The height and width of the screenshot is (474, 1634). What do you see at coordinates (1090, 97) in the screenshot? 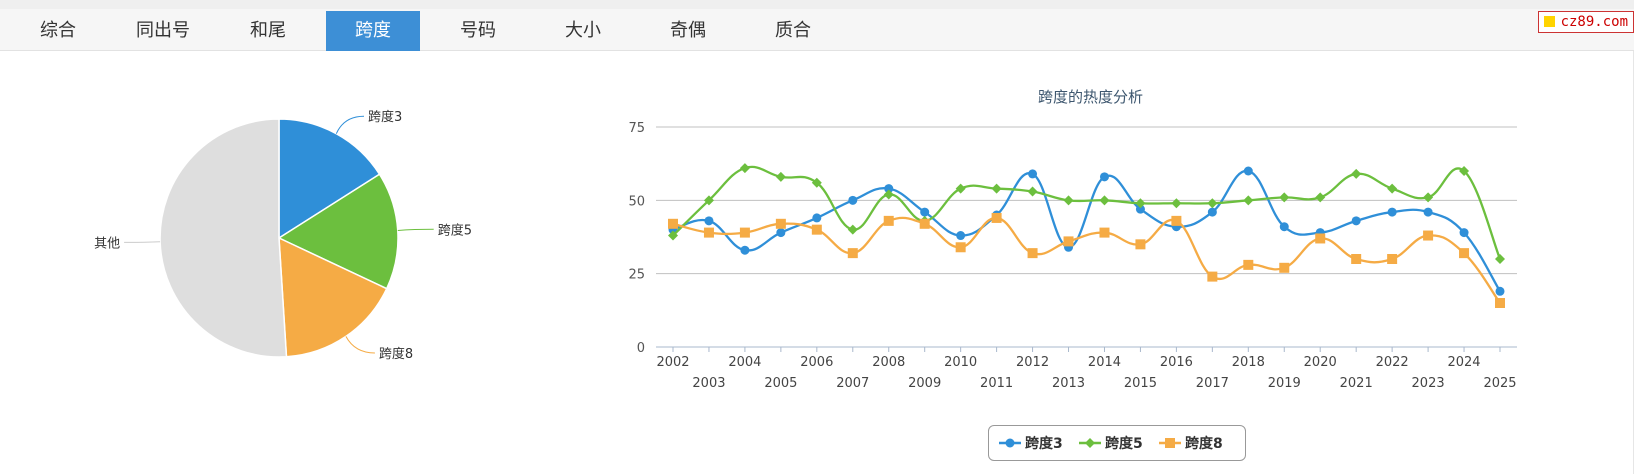
I see `chart-title: 跨度的热度分析` at bounding box center [1090, 97].